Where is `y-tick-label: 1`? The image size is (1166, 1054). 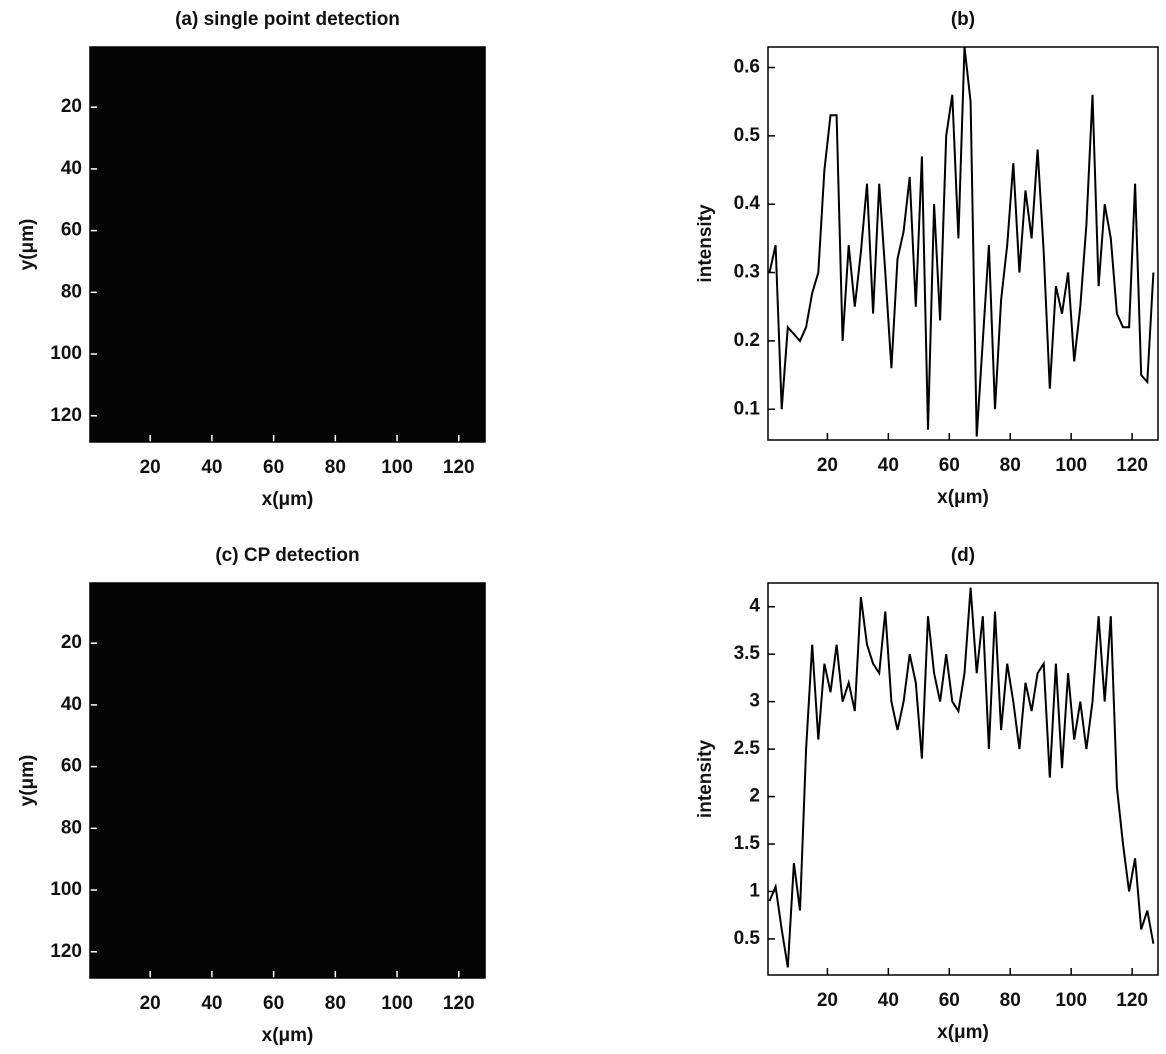
y-tick-label: 1 is located at coordinates (754, 890).